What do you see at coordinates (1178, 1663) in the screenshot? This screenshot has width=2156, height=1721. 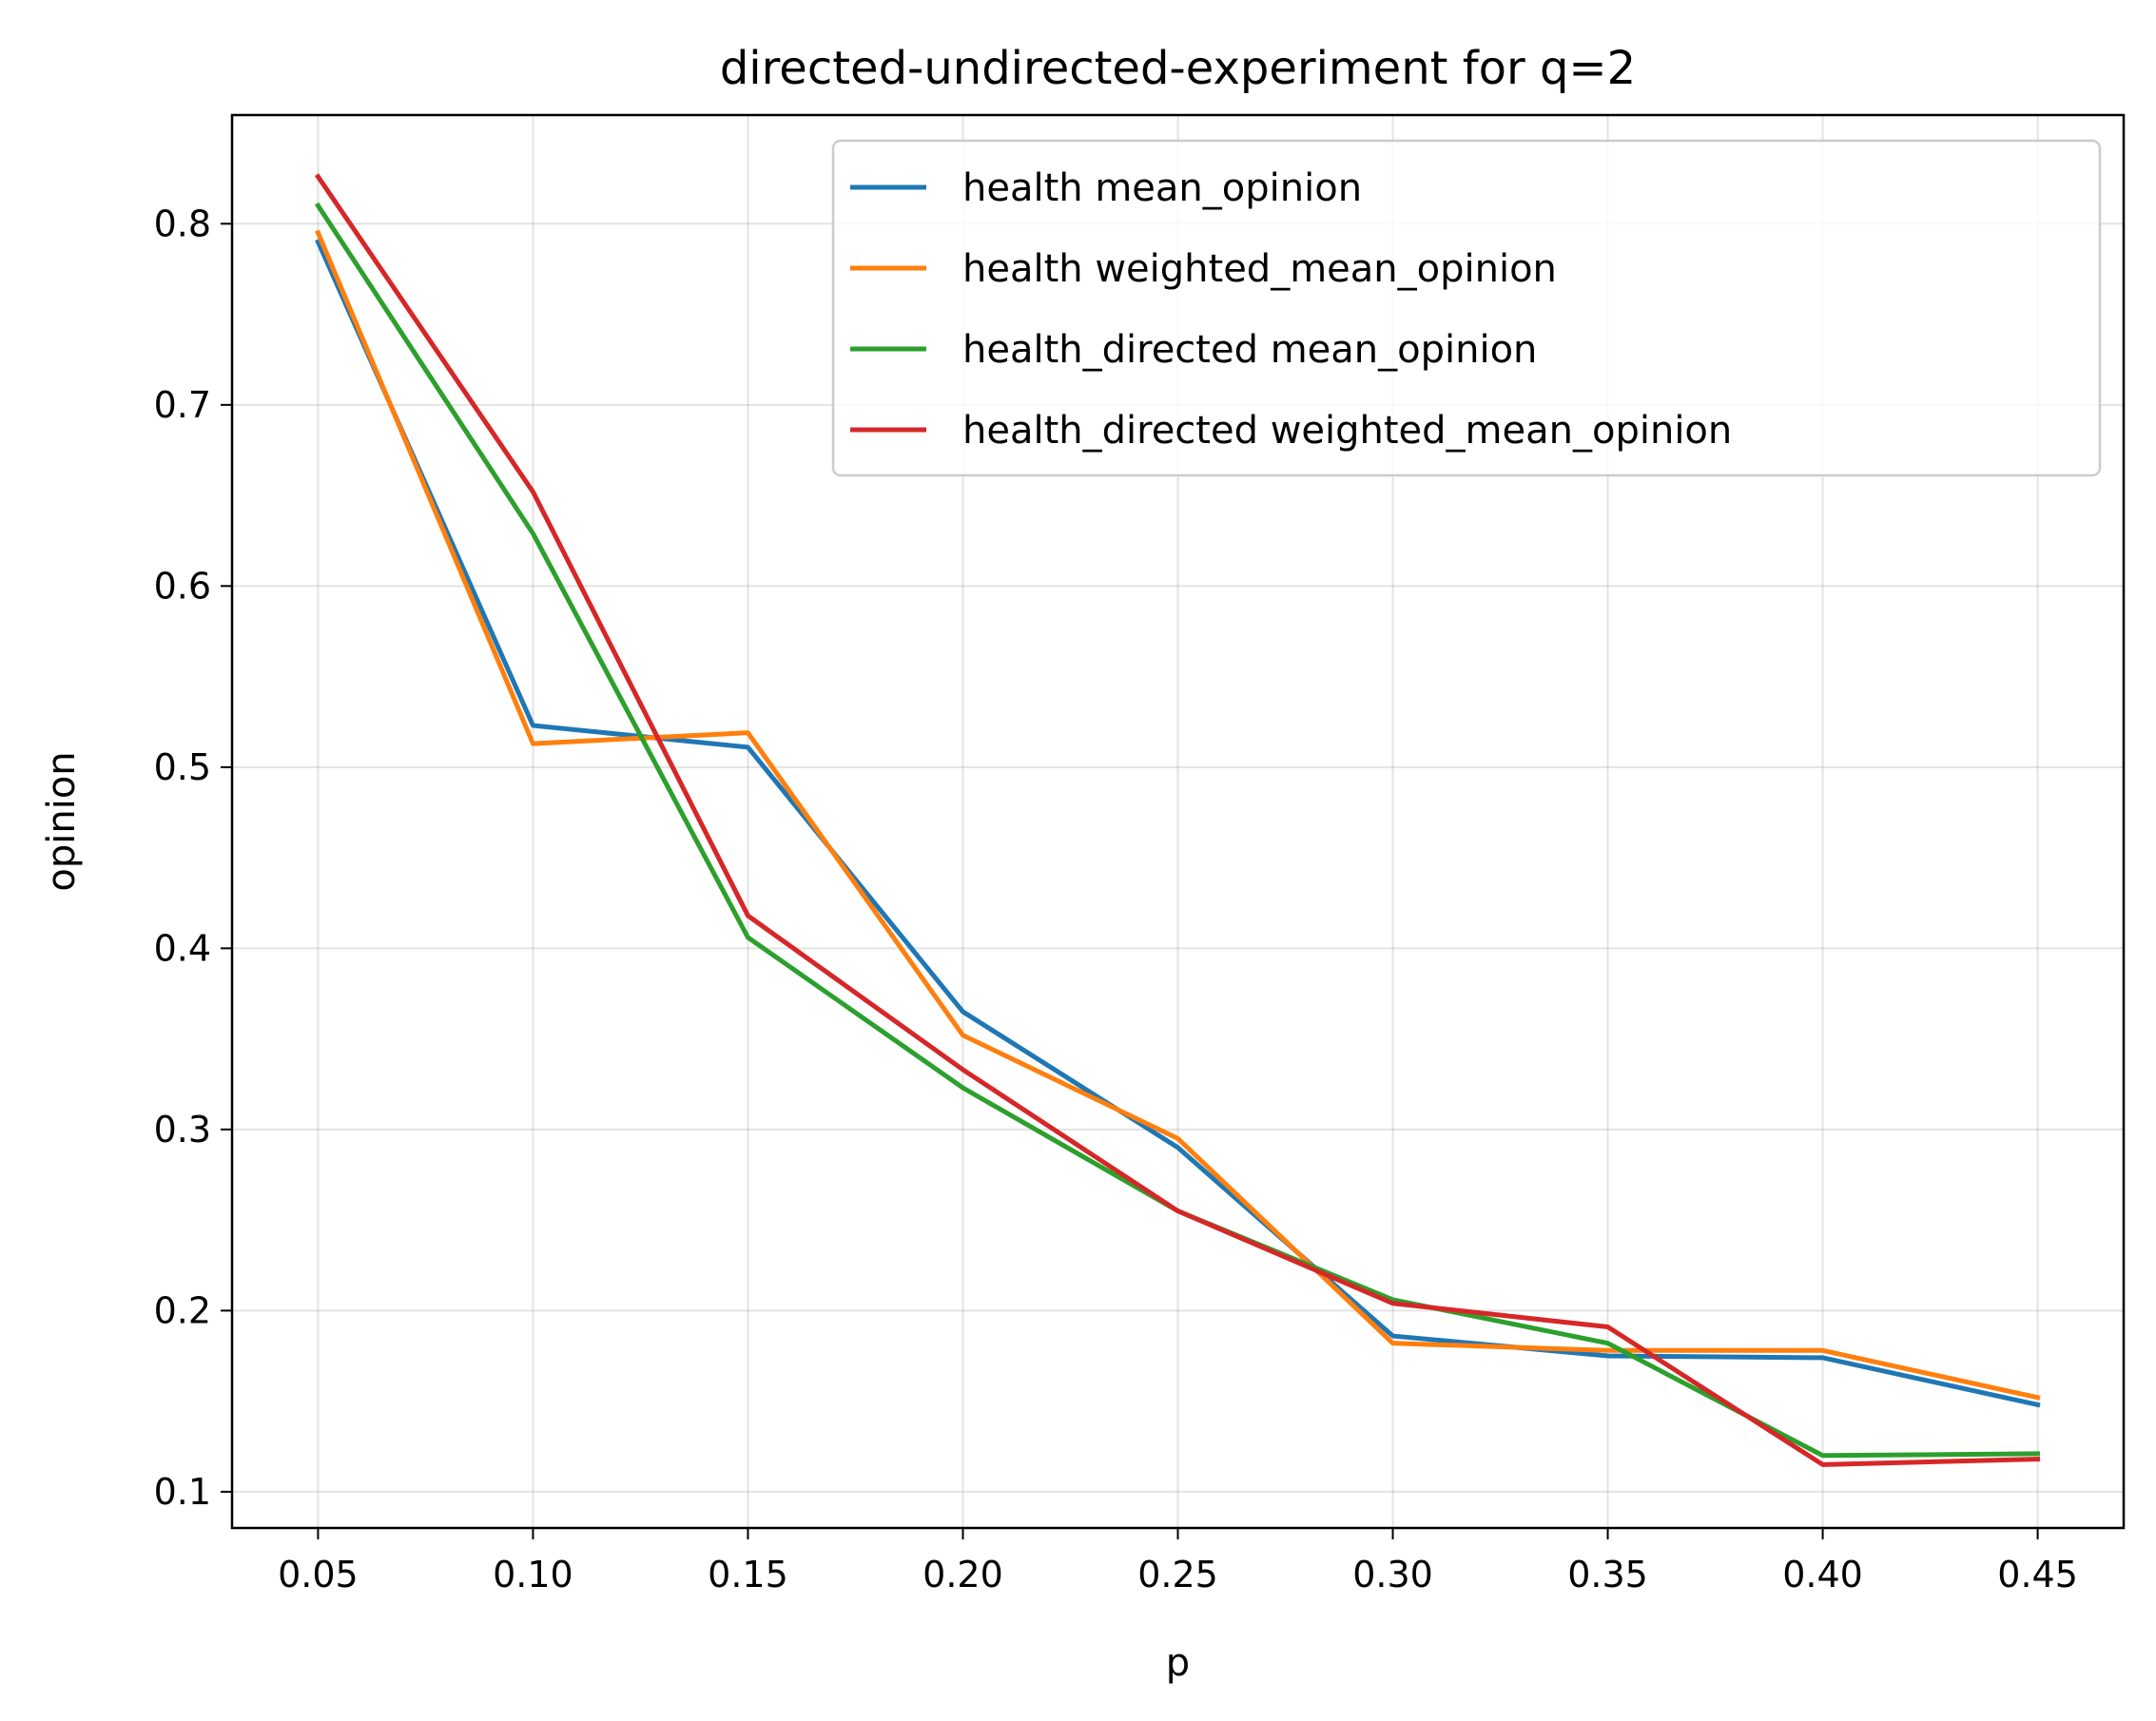 I see `x-axis-label: p` at bounding box center [1178, 1663].